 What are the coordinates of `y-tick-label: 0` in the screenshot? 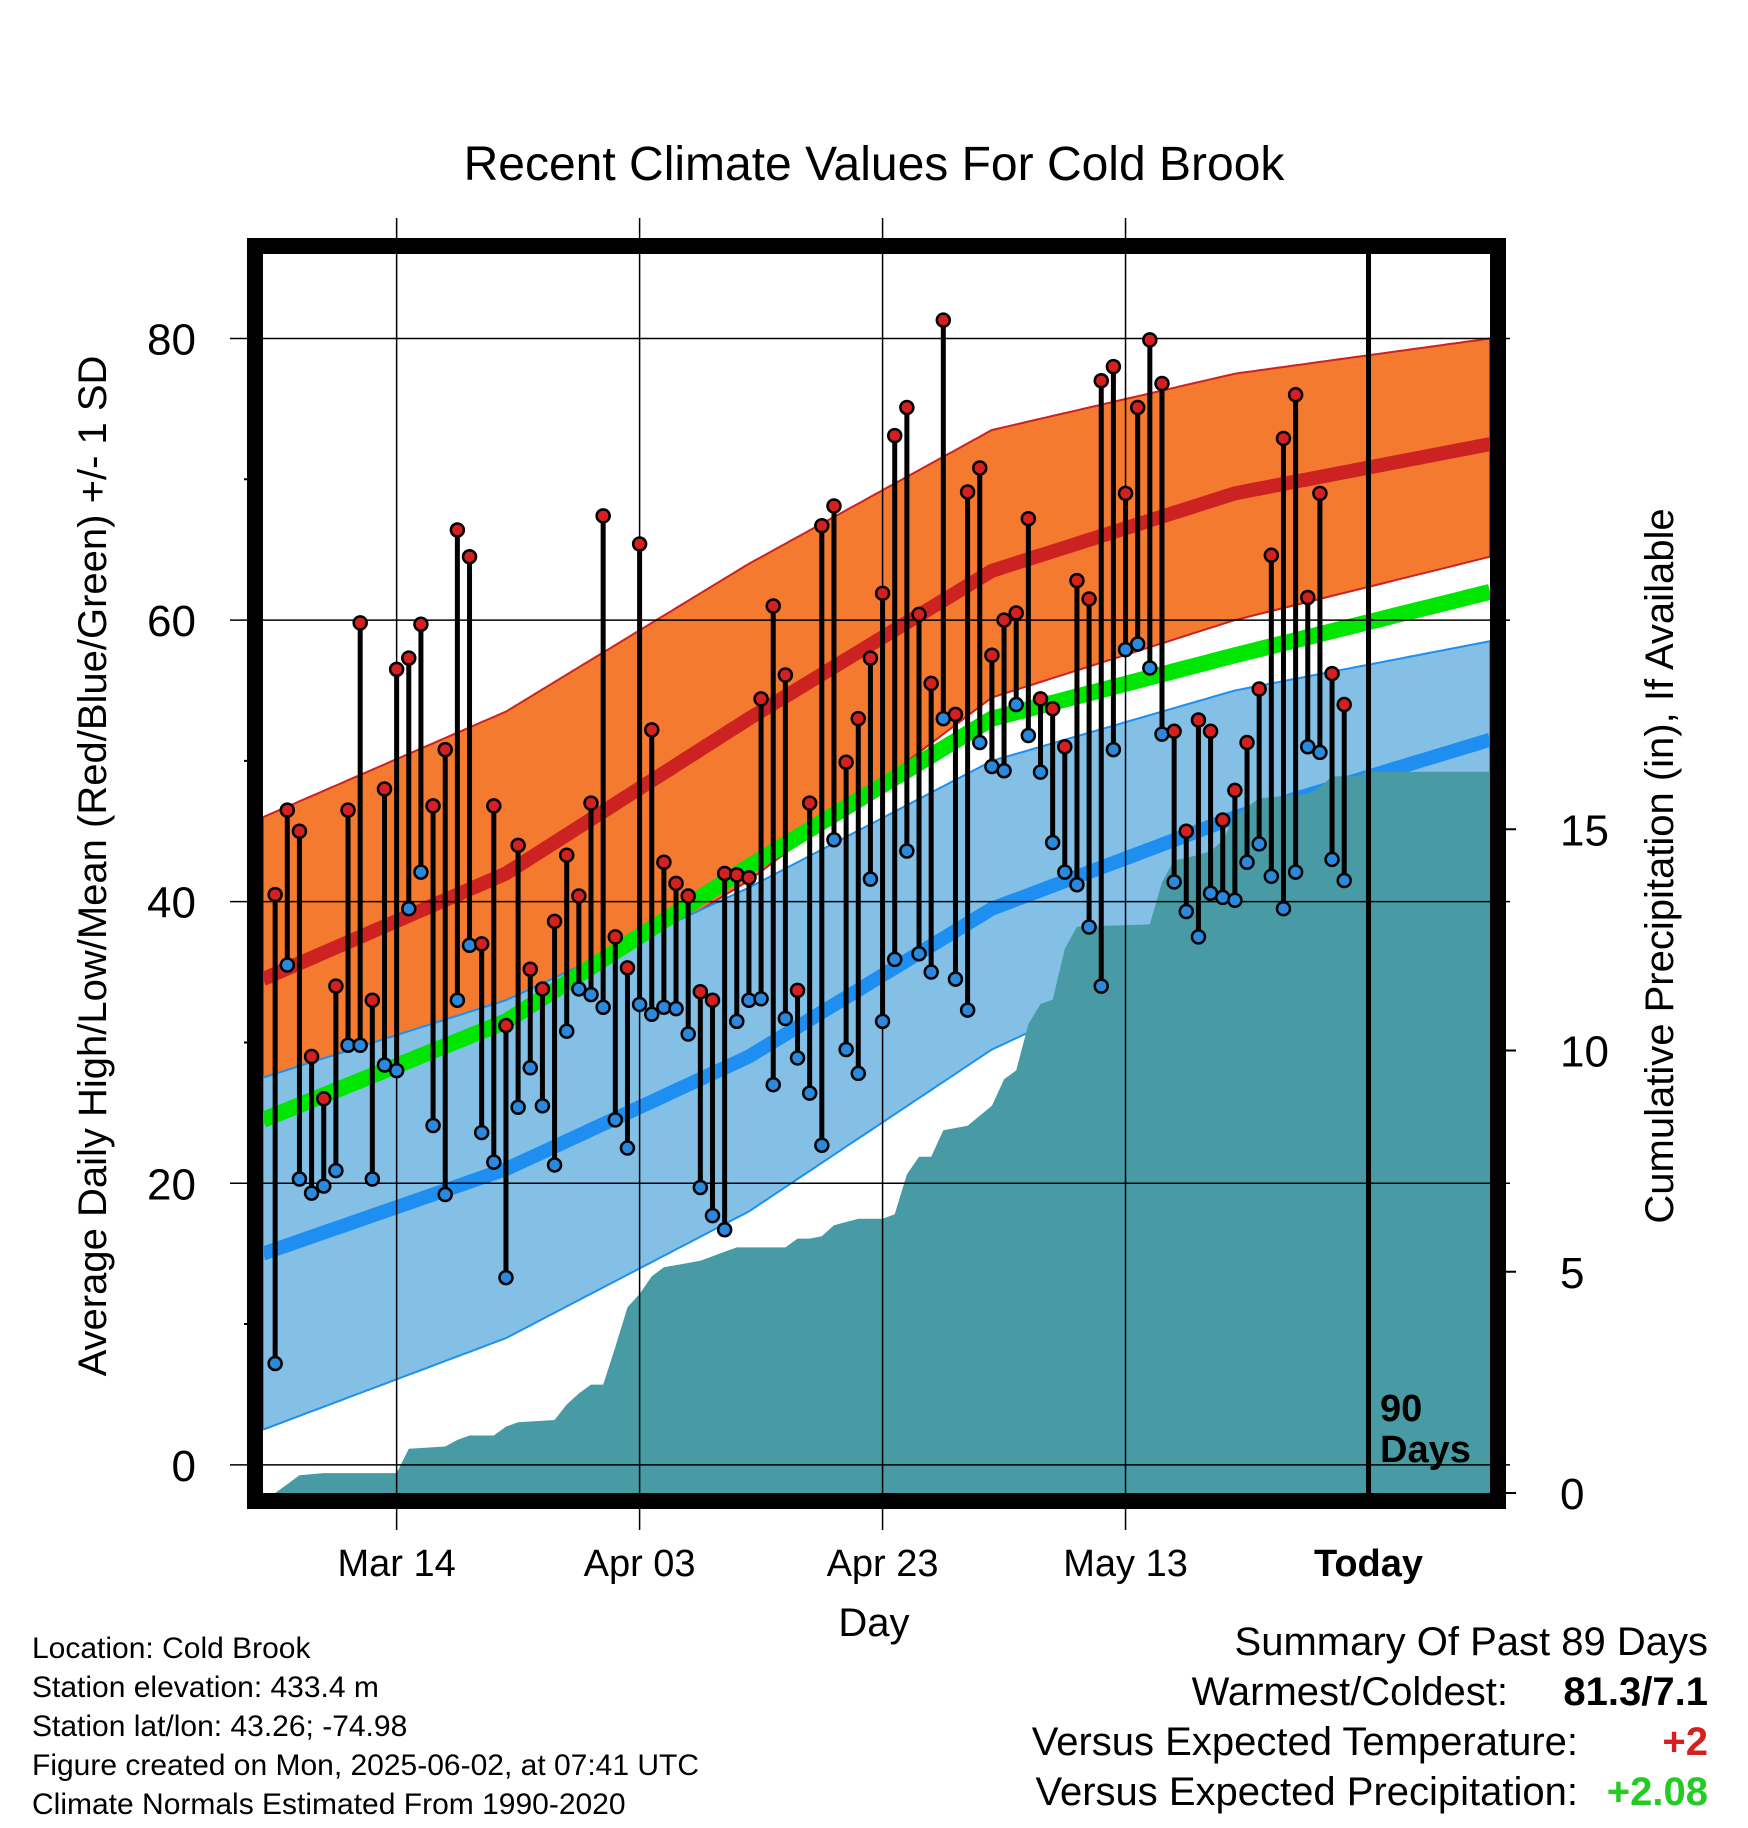 It's located at (184, 1466).